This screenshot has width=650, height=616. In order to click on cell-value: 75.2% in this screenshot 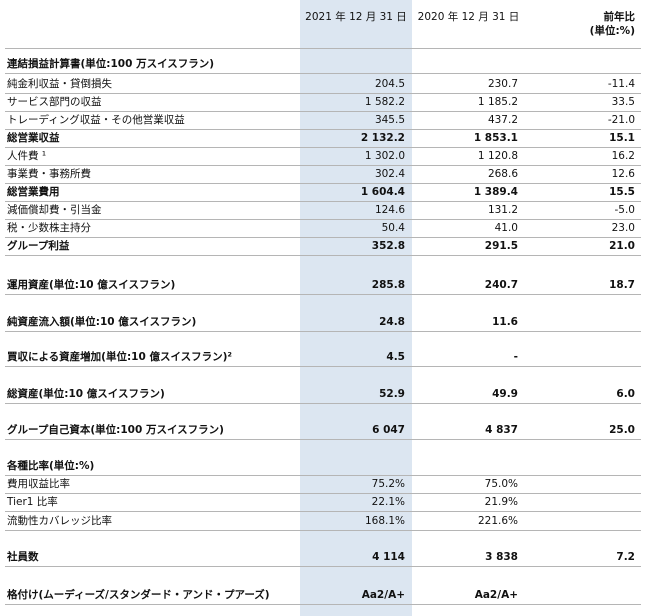, I will do `click(388, 484)`.